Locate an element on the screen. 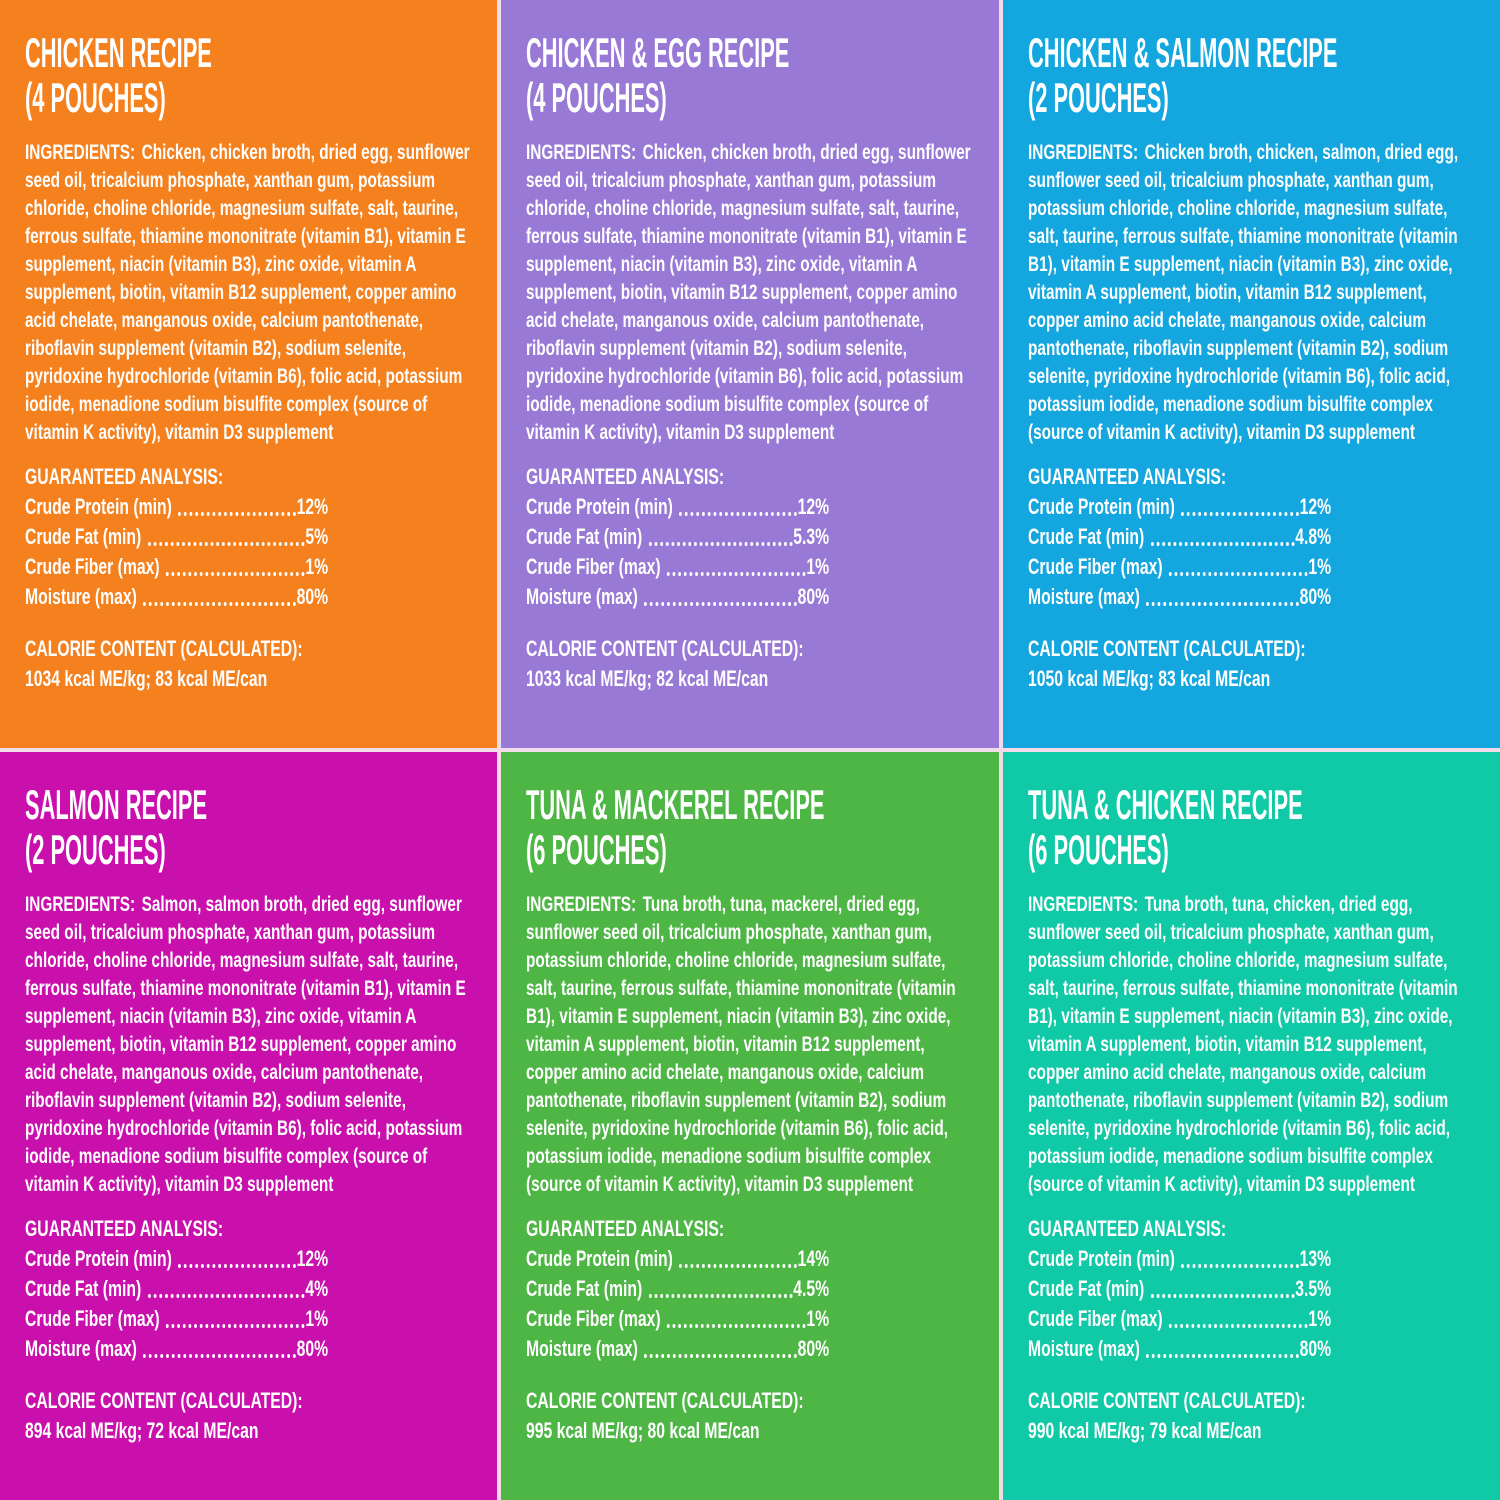 This screenshot has height=1500, width=1500. analysis-value: 4.8% is located at coordinates (1312, 536).